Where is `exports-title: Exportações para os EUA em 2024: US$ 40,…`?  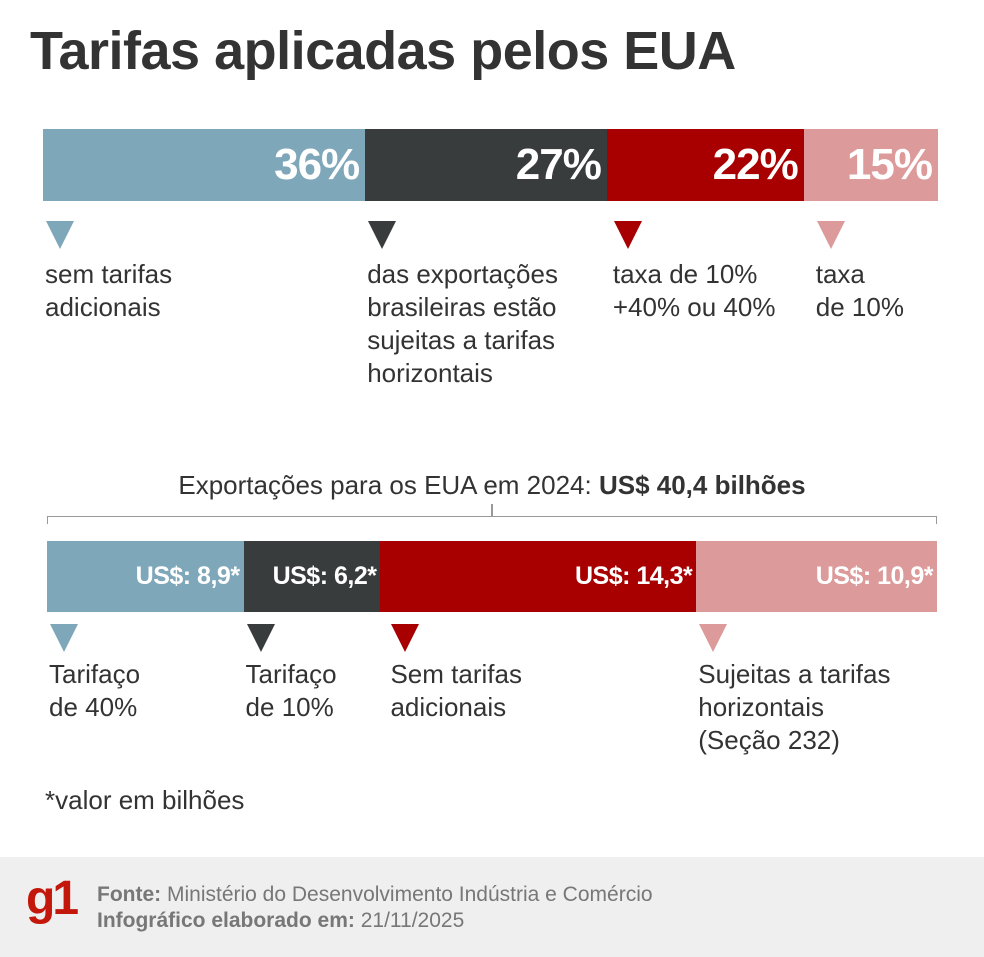 exports-title: Exportações para os EUA em 2024: US$ 40,… is located at coordinates (492, 485).